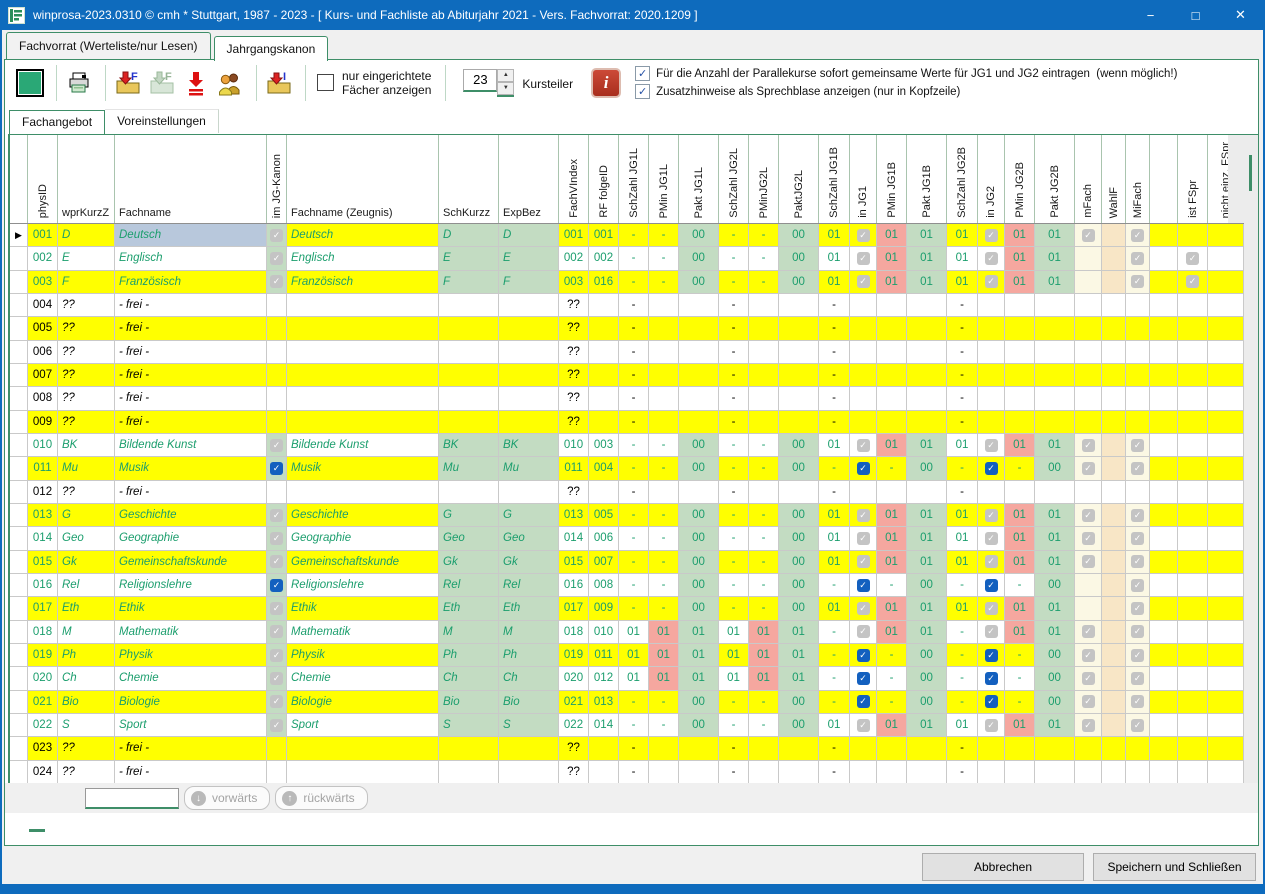 The width and height of the screenshot is (1265, 894). Describe the element at coordinates (19, 179) in the screenshot. I see `column-header-sel` at that location.